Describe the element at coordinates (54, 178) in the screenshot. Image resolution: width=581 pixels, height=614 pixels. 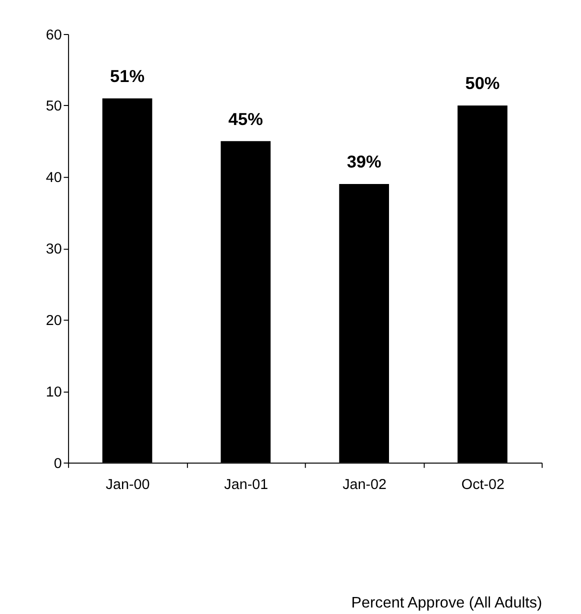
I see `y-tick-label: 40` at that location.